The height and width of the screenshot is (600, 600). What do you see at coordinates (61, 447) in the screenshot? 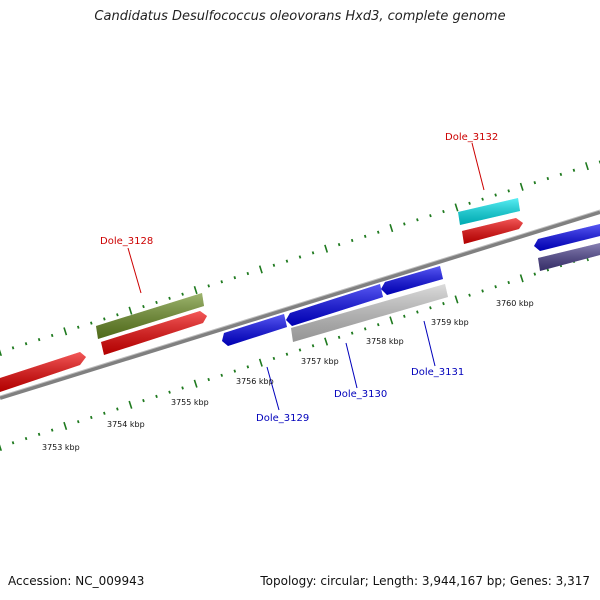
I see `kbp-label: 3753 kbp` at bounding box center [61, 447].